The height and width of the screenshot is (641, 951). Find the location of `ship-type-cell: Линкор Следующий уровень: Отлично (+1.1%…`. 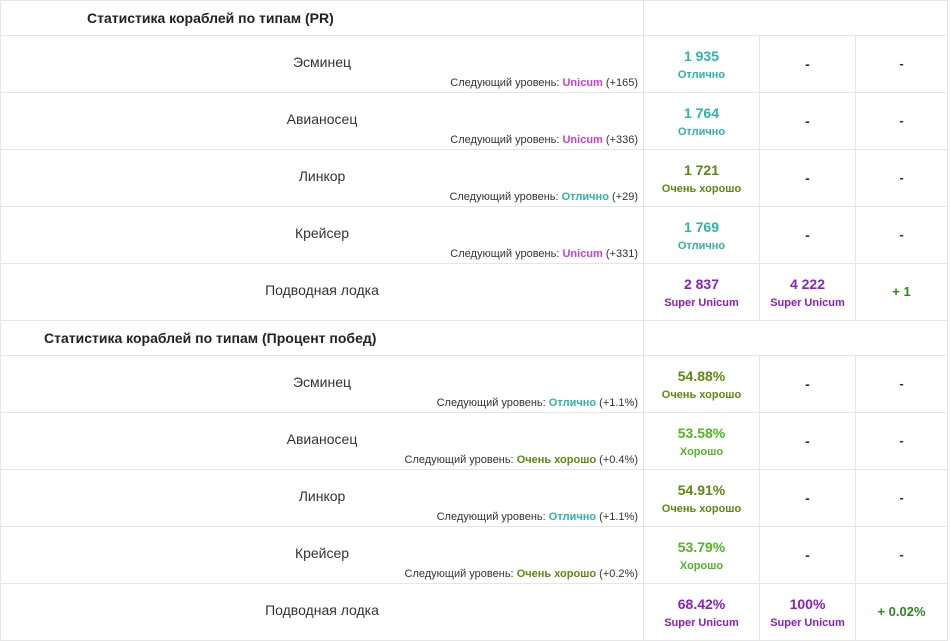

ship-type-cell: Линкор Следующий уровень: Отлично (+1.1%… is located at coordinates (322, 498).